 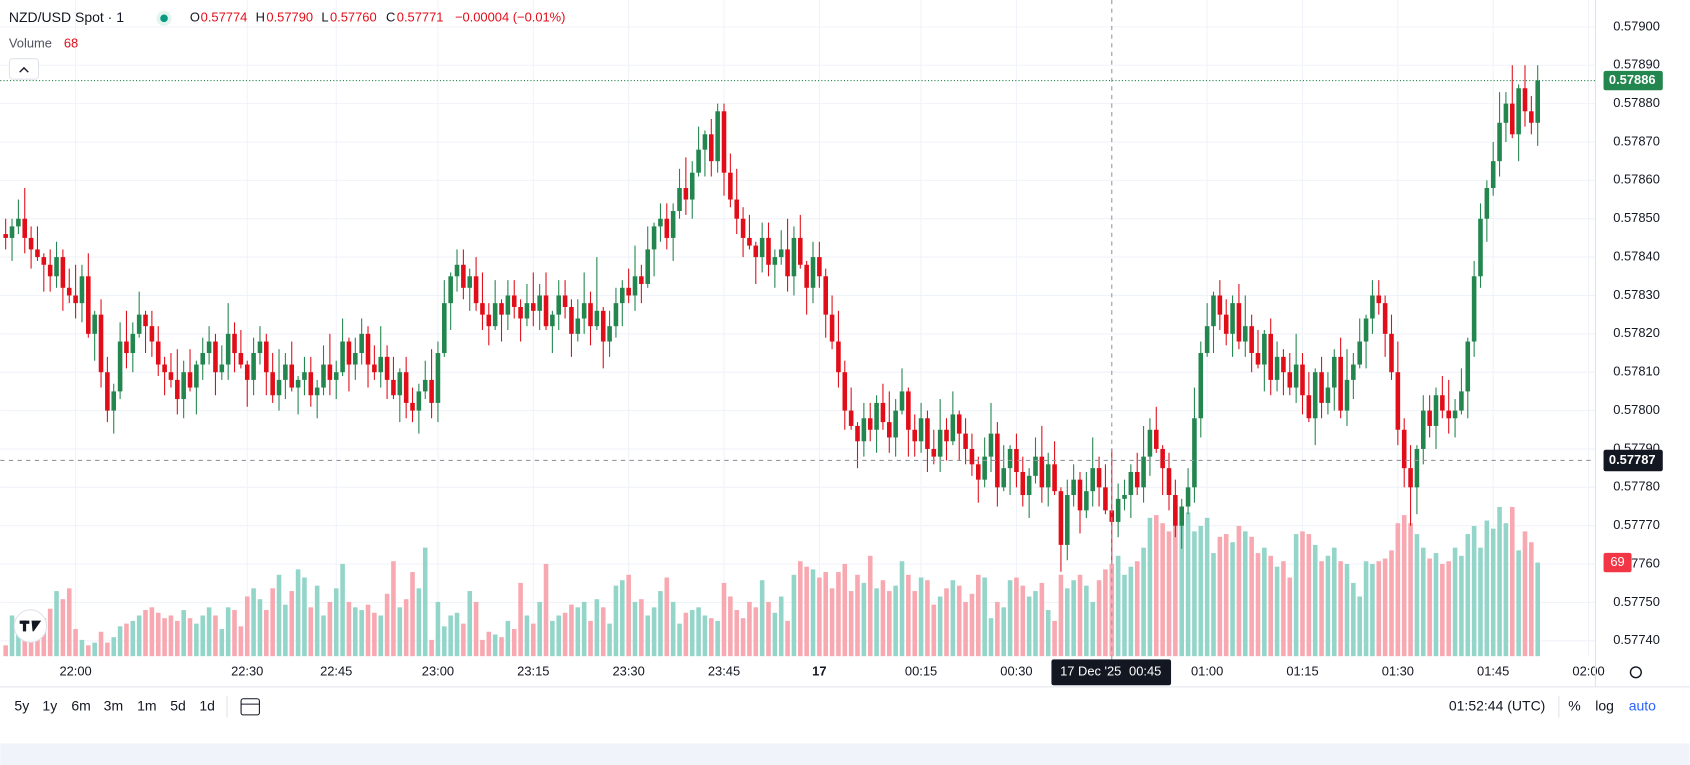 What do you see at coordinates (1636, 64) in the screenshot?
I see `y-tick-label: 0.57890` at bounding box center [1636, 64].